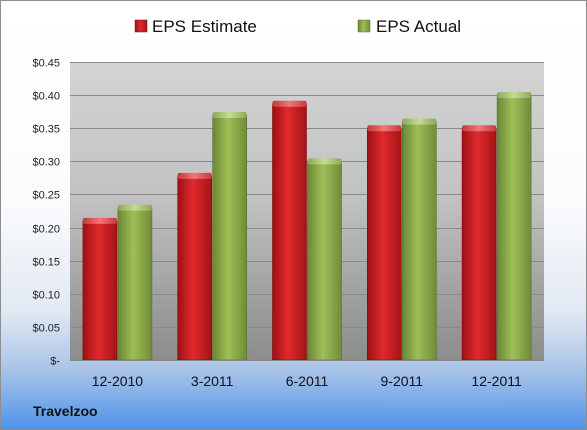  I want to click on legend: EPS Estimate EPS Actual, so click(297, 26).